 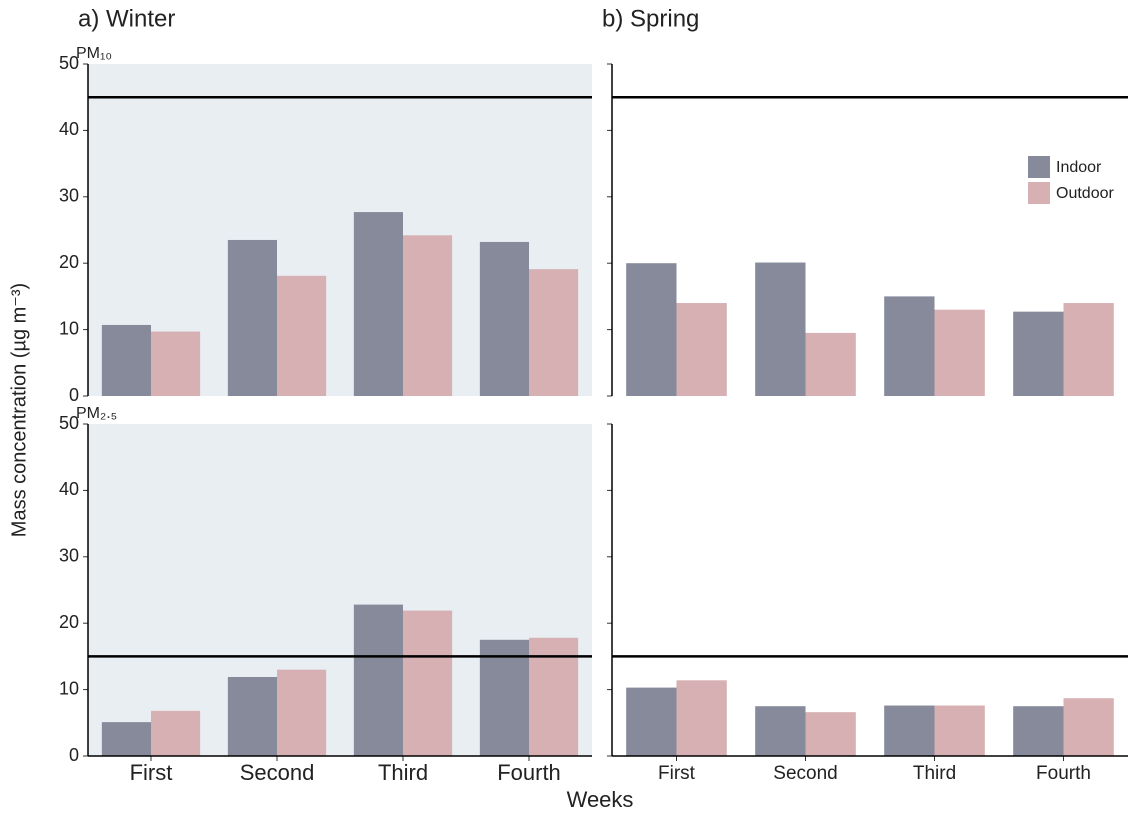 What do you see at coordinates (94, 53) in the screenshot?
I see `panel-subtitle: PM₁₀` at bounding box center [94, 53].